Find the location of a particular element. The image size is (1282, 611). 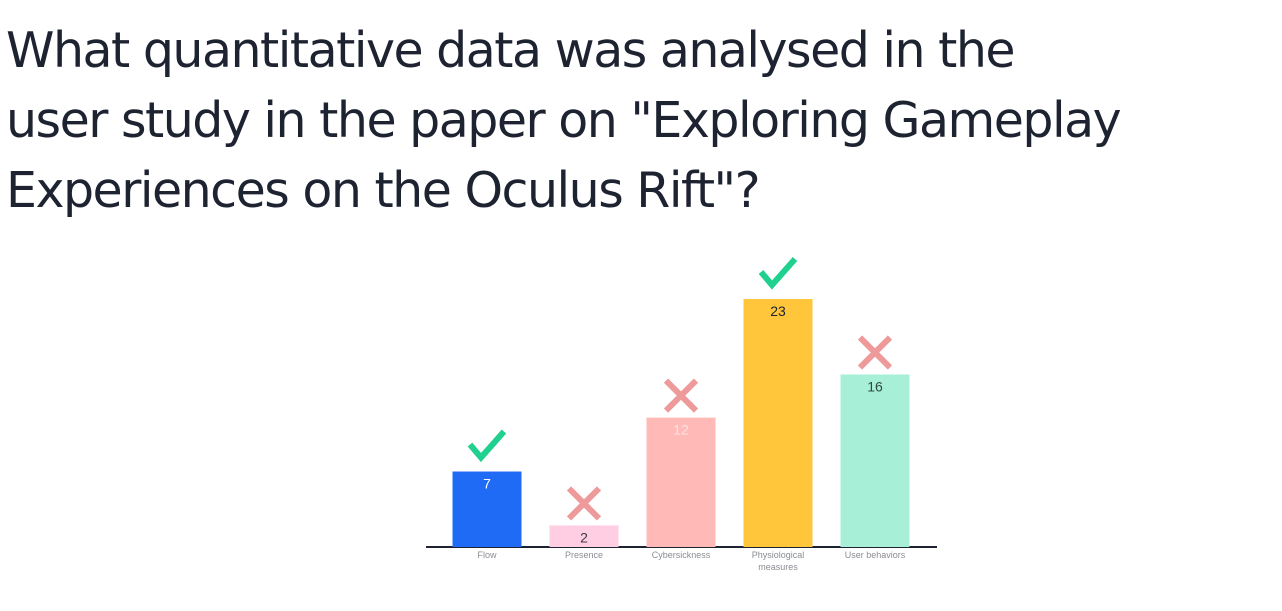

bar-cybersickness is located at coordinates (681, 482).